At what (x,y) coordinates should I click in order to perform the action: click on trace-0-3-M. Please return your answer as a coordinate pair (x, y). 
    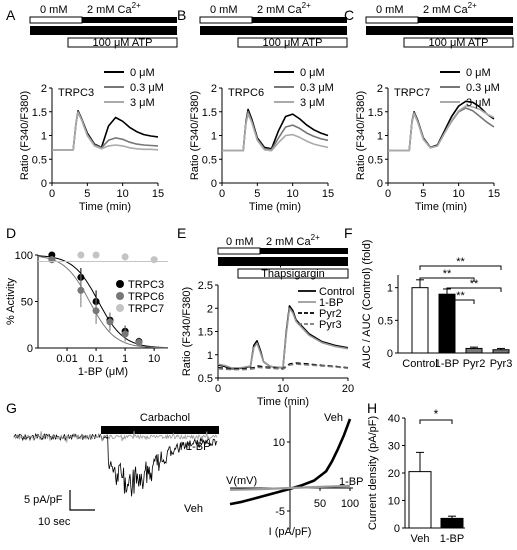
    Looking at the image, I should click on (441, 129).